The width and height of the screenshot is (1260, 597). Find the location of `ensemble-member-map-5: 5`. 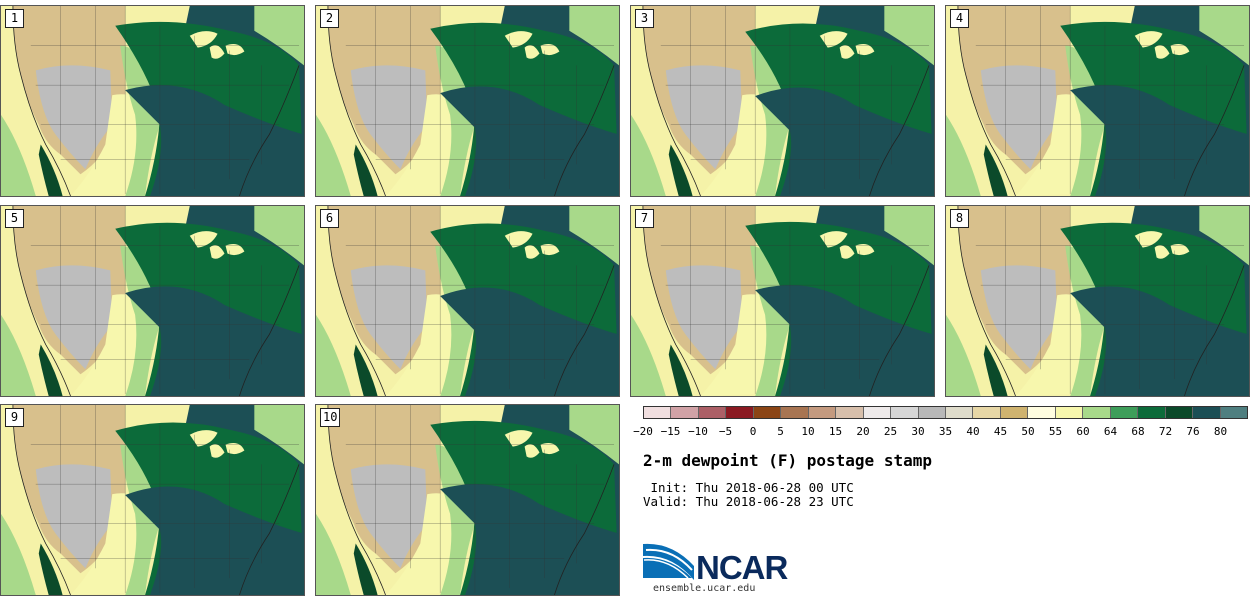

ensemble-member-map-5: 5 is located at coordinates (152, 301).